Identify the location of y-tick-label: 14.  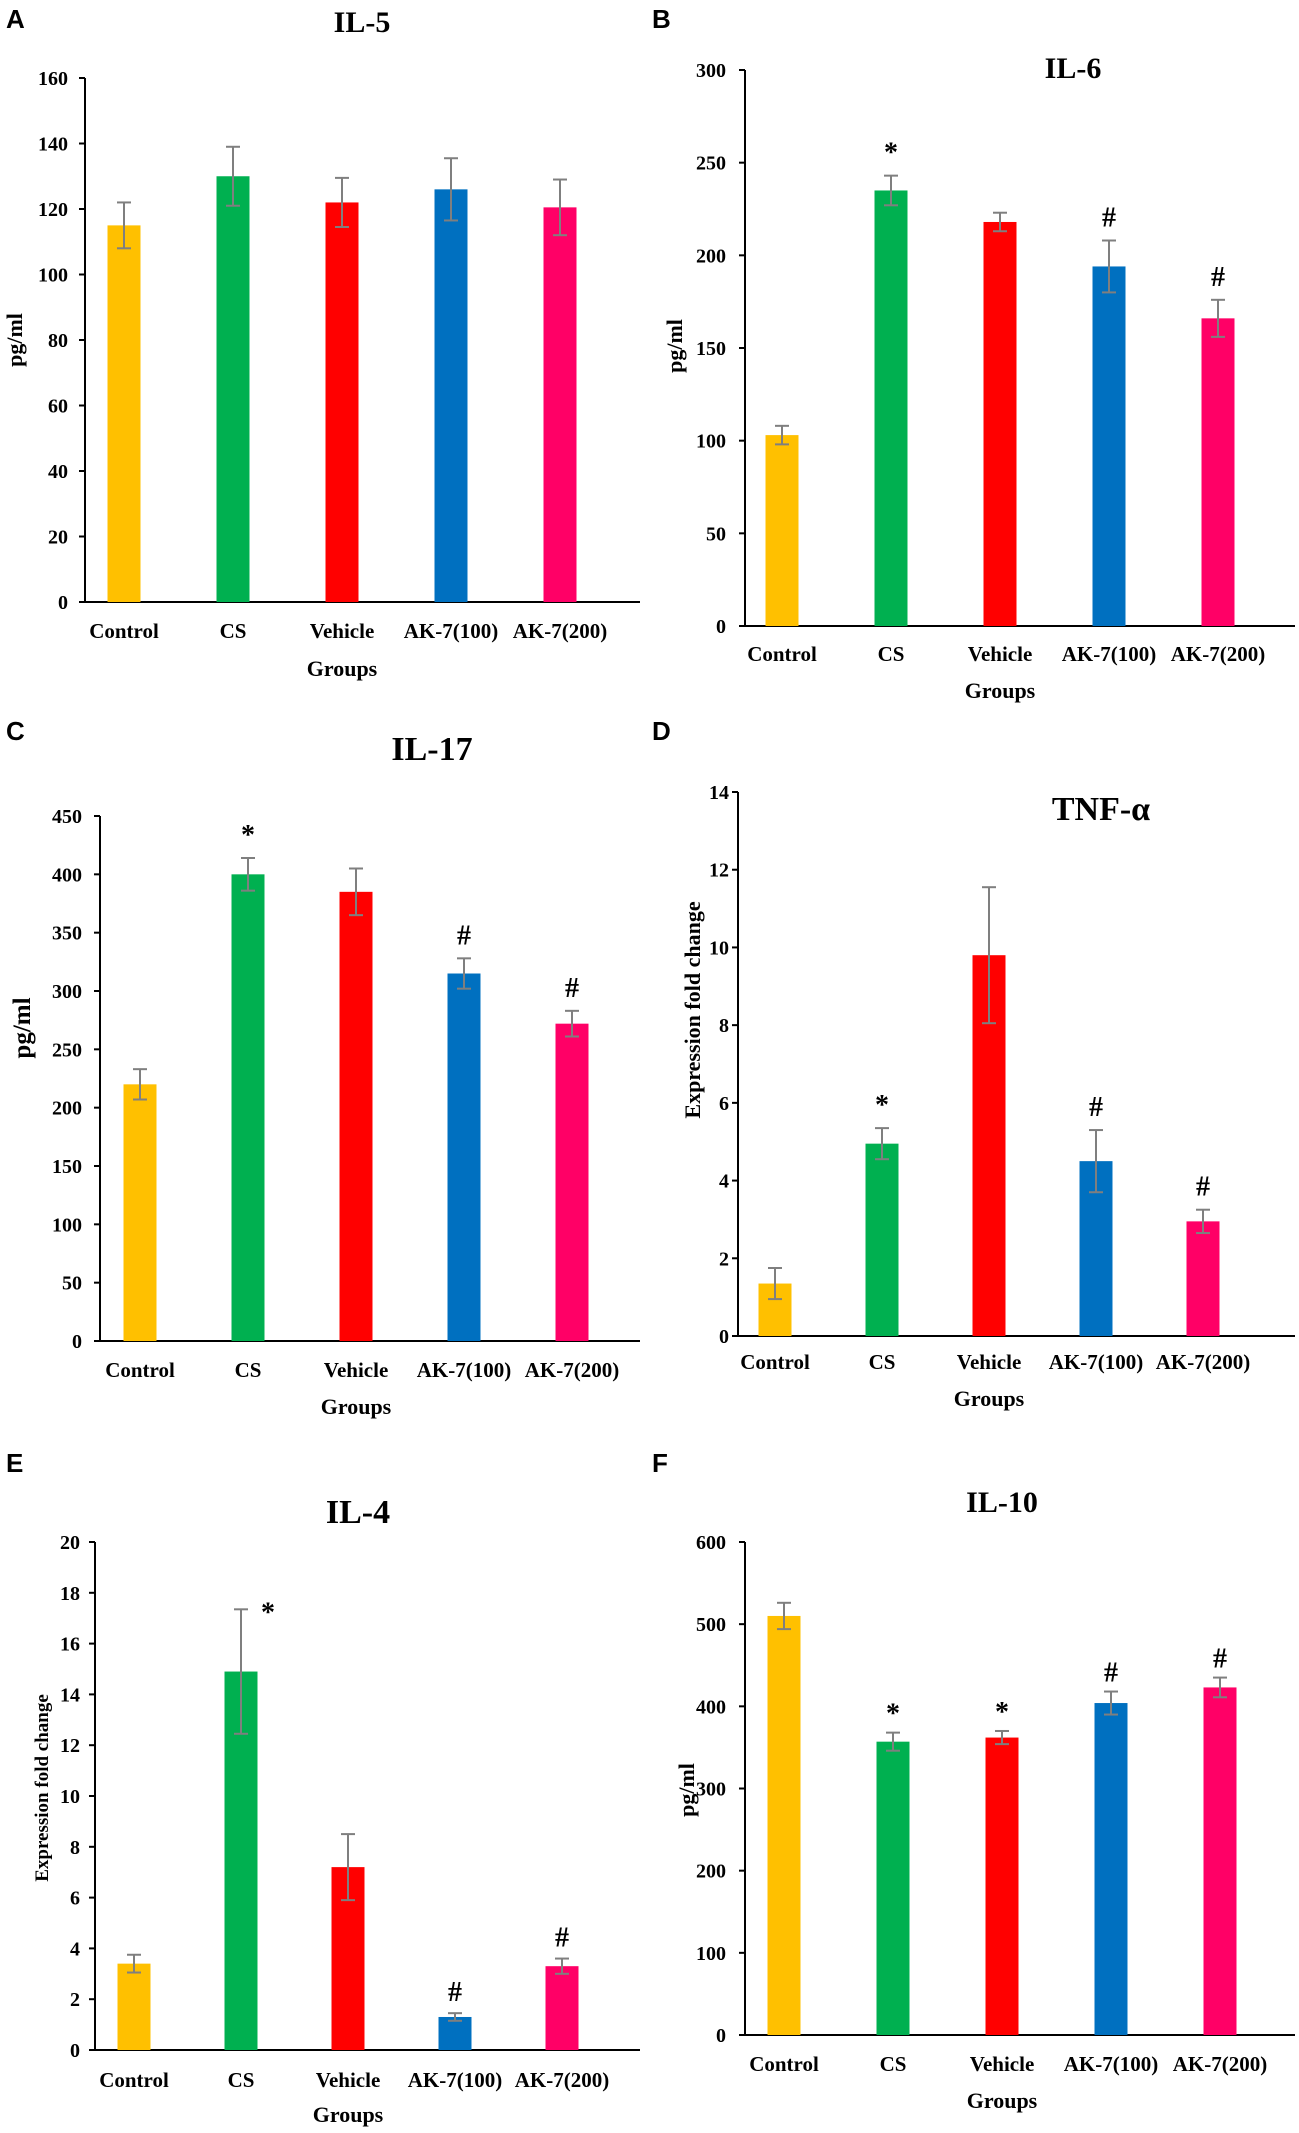
(70, 1695).